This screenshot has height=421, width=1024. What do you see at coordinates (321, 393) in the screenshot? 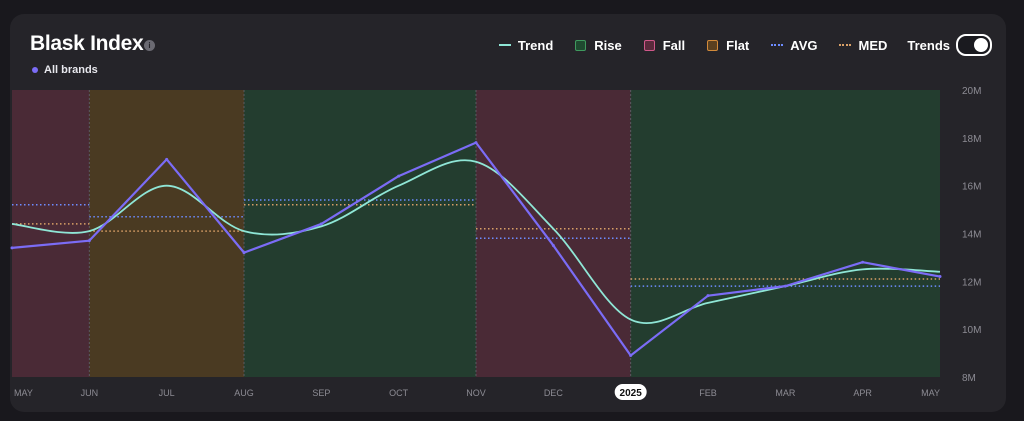
I see `x-tick-label: SEP` at bounding box center [321, 393].